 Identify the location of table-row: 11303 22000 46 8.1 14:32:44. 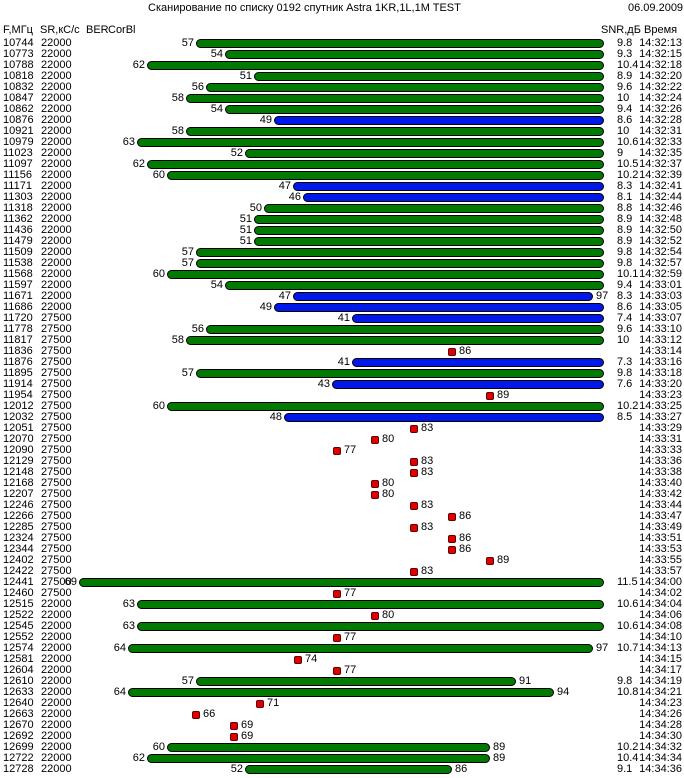
(342, 197).